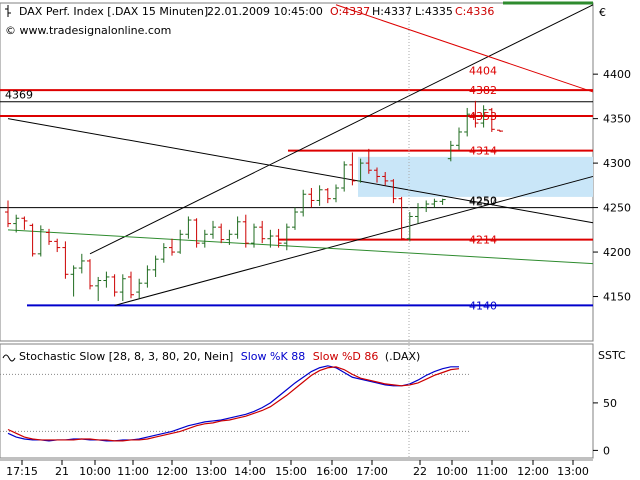 The image size is (640, 480). I want to click on trendline-red-falling, so click(464, 48).